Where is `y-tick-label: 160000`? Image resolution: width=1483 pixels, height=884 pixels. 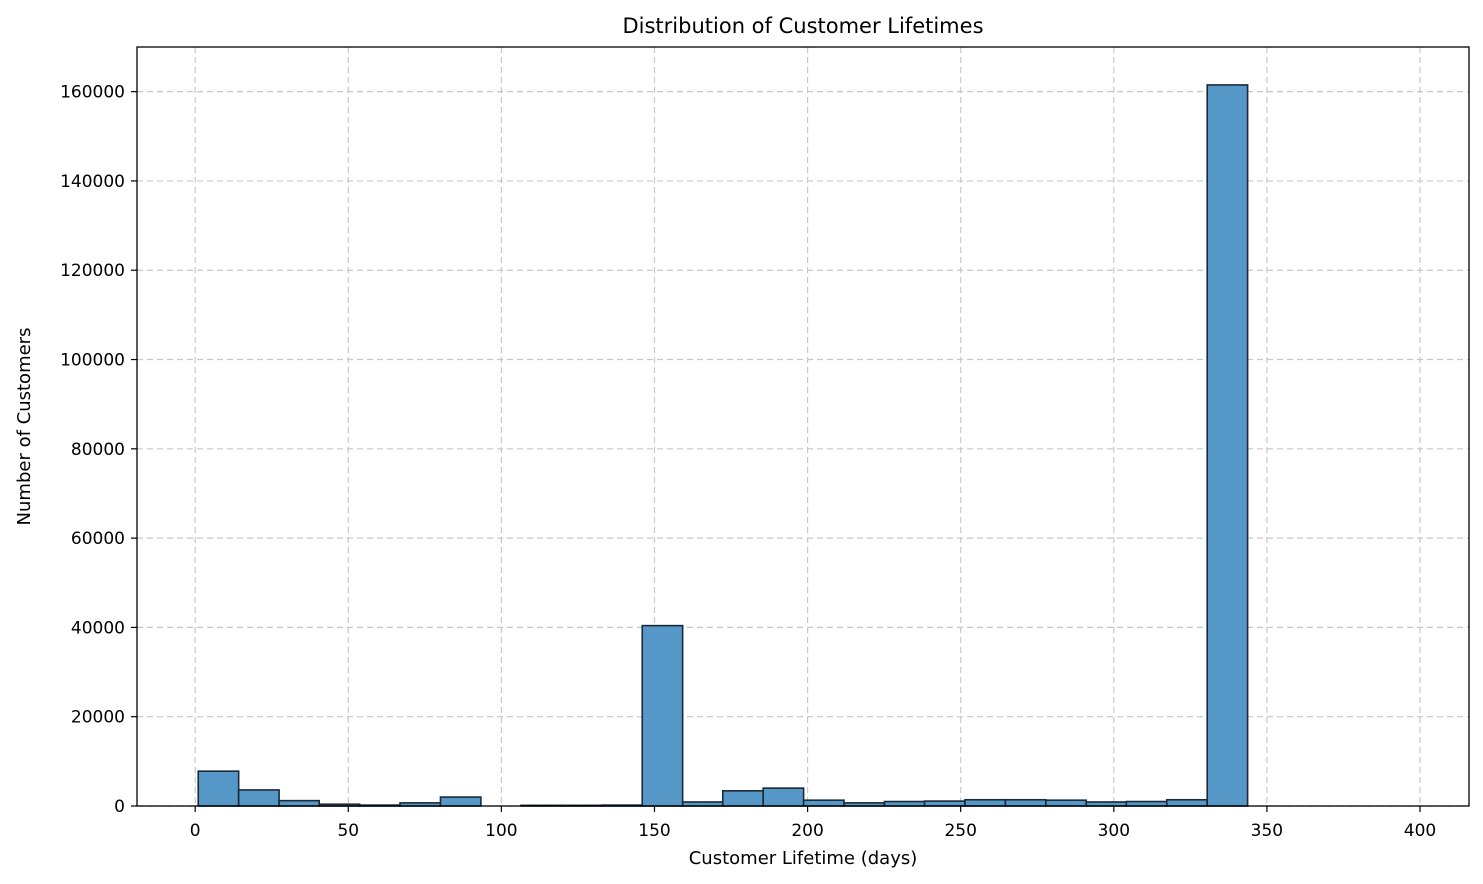
y-tick-label: 160000 is located at coordinates (92, 93).